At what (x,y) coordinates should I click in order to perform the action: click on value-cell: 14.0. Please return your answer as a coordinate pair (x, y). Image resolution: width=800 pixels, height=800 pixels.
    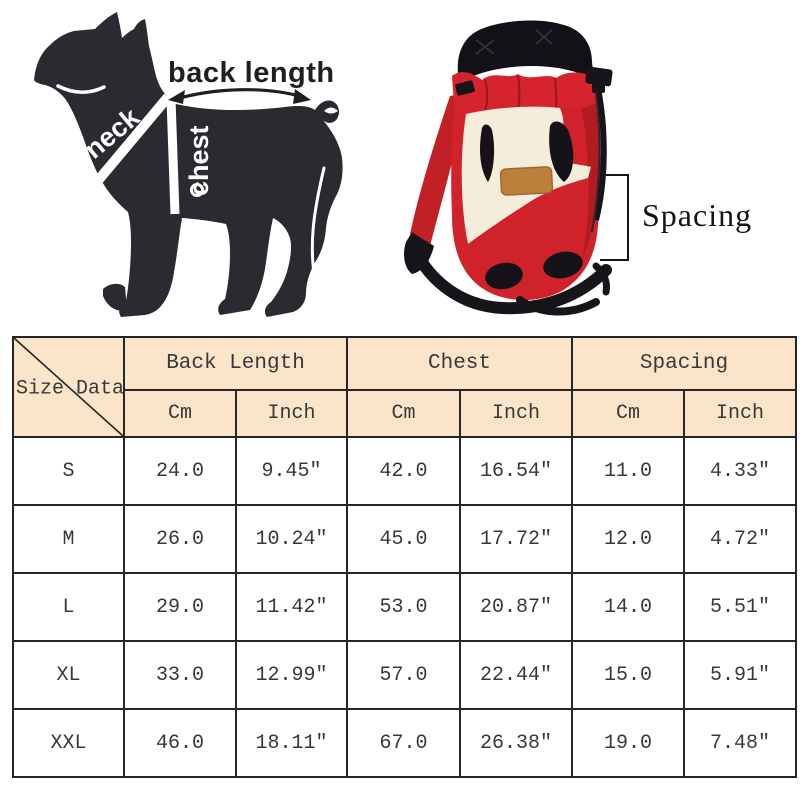
    Looking at the image, I should click on (628, 607).